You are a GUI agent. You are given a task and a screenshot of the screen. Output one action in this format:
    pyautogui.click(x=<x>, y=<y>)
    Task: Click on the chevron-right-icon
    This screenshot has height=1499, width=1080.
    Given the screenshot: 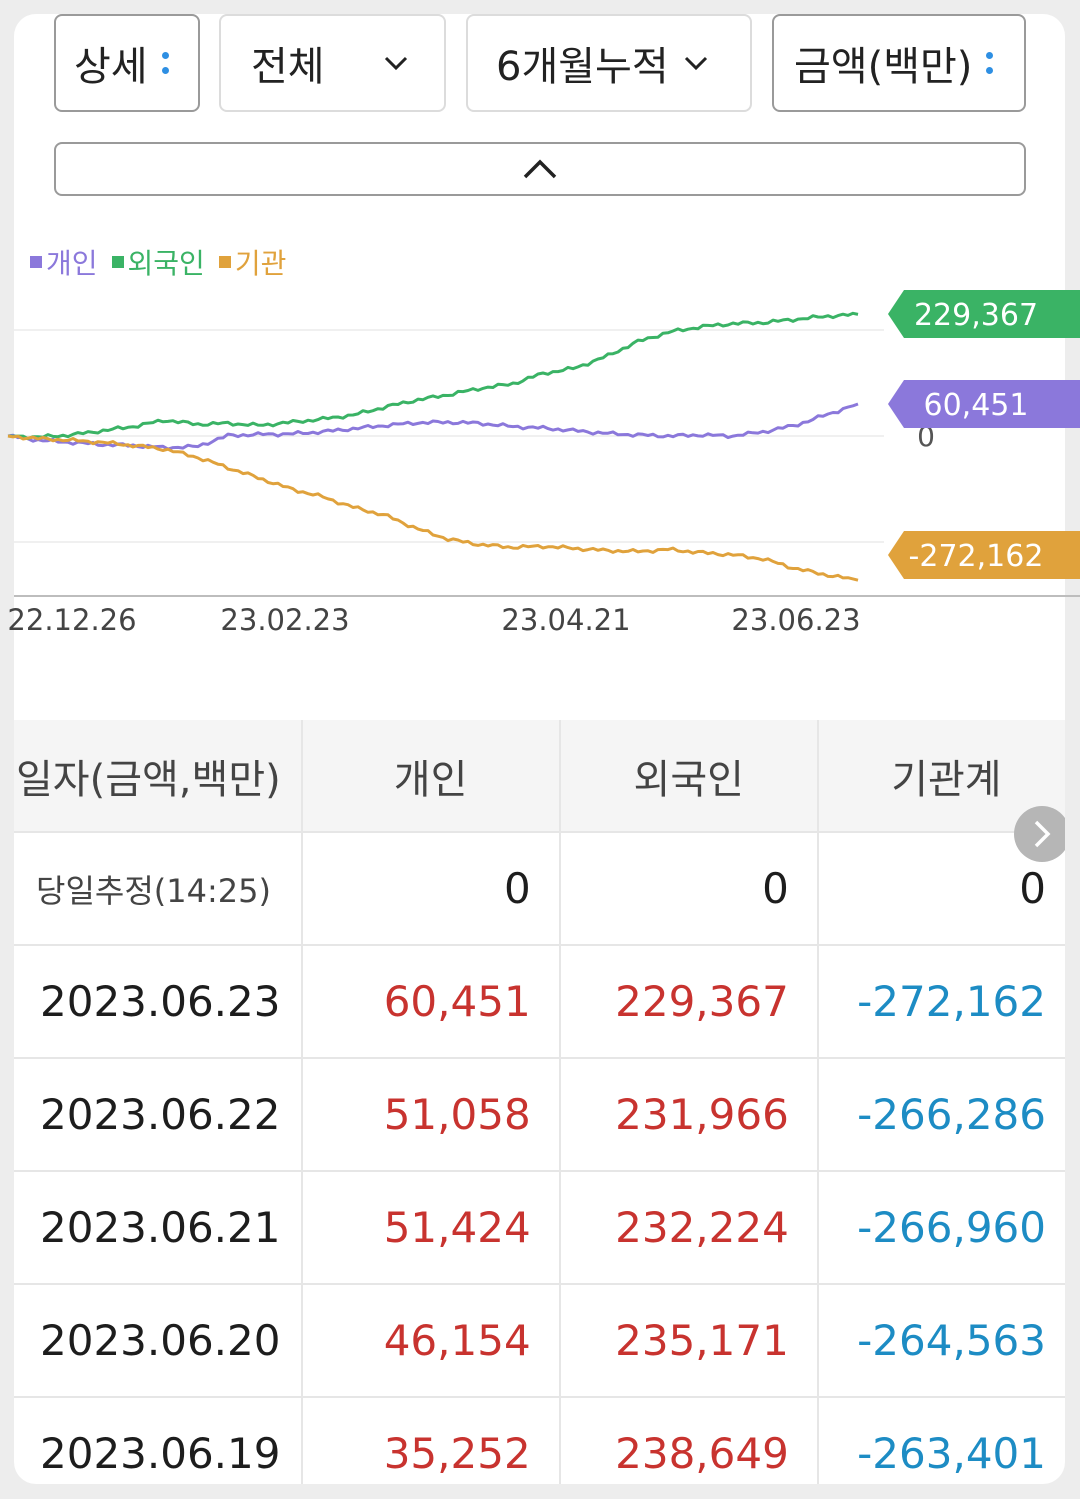 What is the action you would take?
    pyautogui.click(x=1042, y=834)
    